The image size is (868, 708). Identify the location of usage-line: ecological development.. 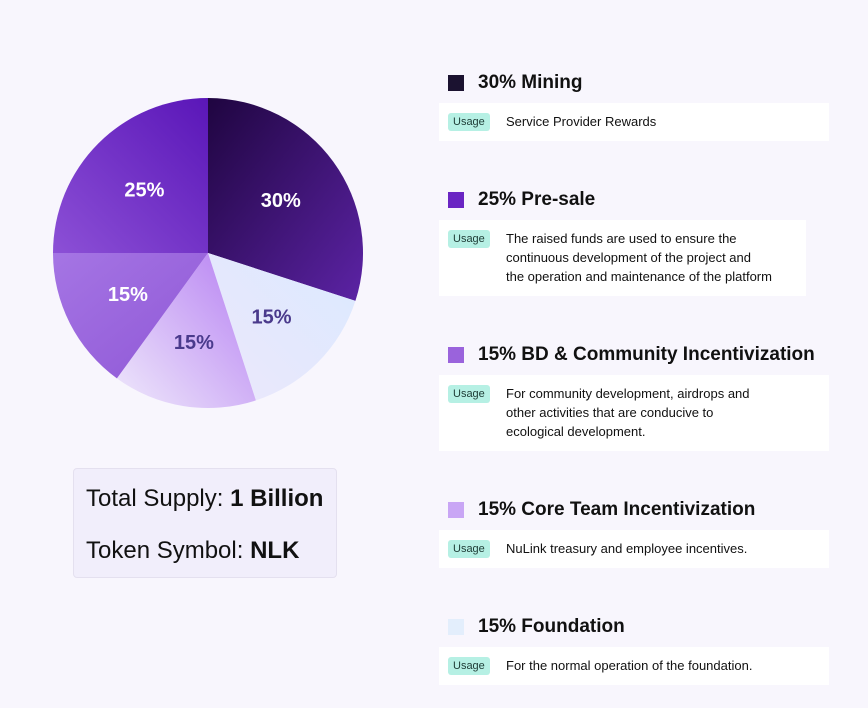
(576, 431).